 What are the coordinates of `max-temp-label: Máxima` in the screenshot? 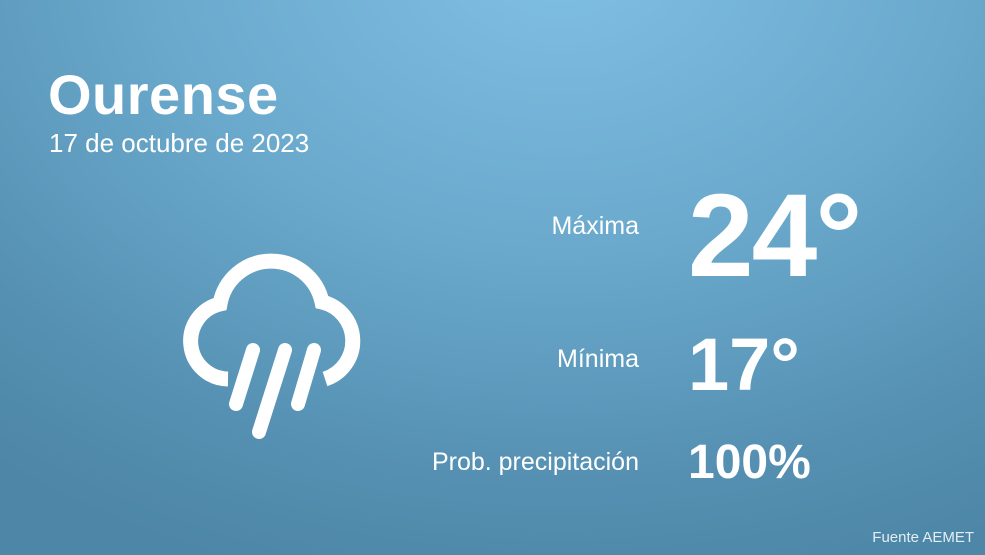 It's located at (595, 226).